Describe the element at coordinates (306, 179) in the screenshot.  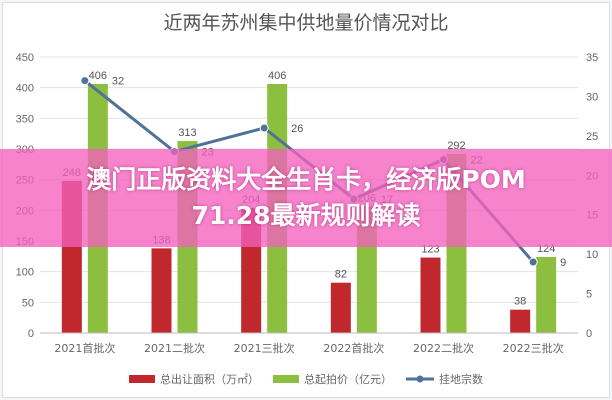
I see `headline-line-1: 澳门正版资料大全生肖卡，经济版POM` at that location.